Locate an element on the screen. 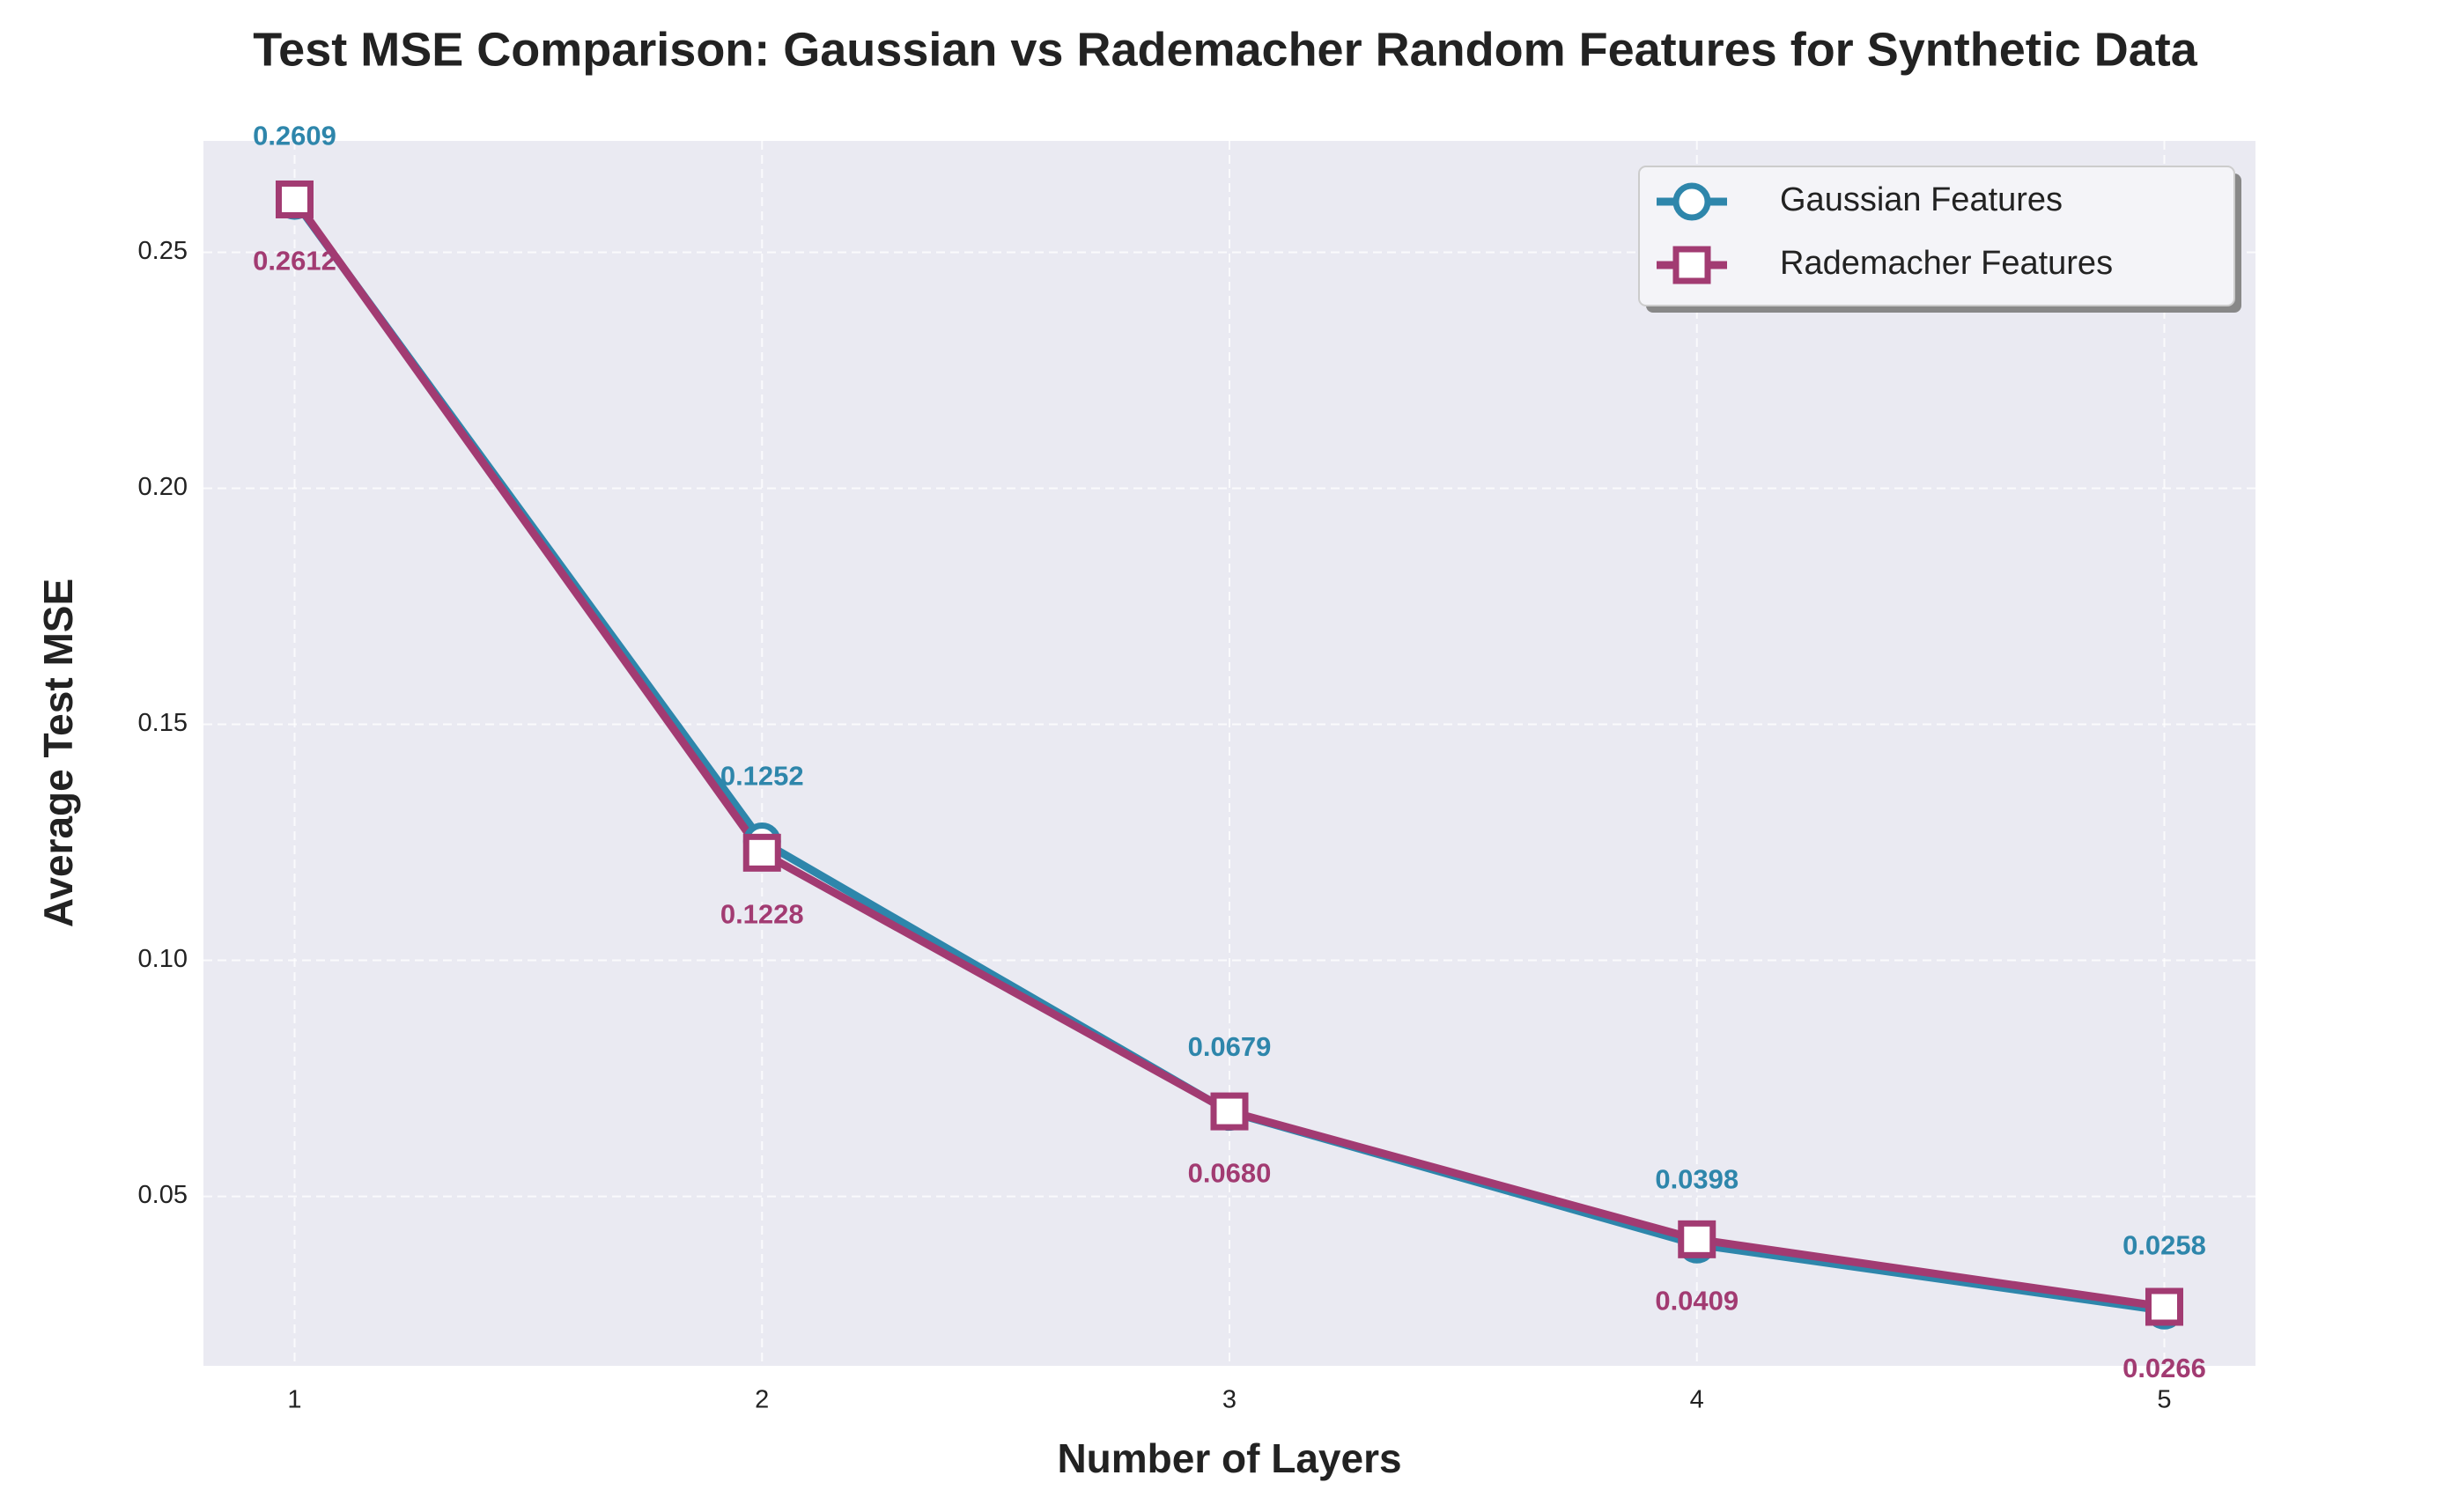  legend-label: Rademacher Features is located at coordinates (1946, 263).